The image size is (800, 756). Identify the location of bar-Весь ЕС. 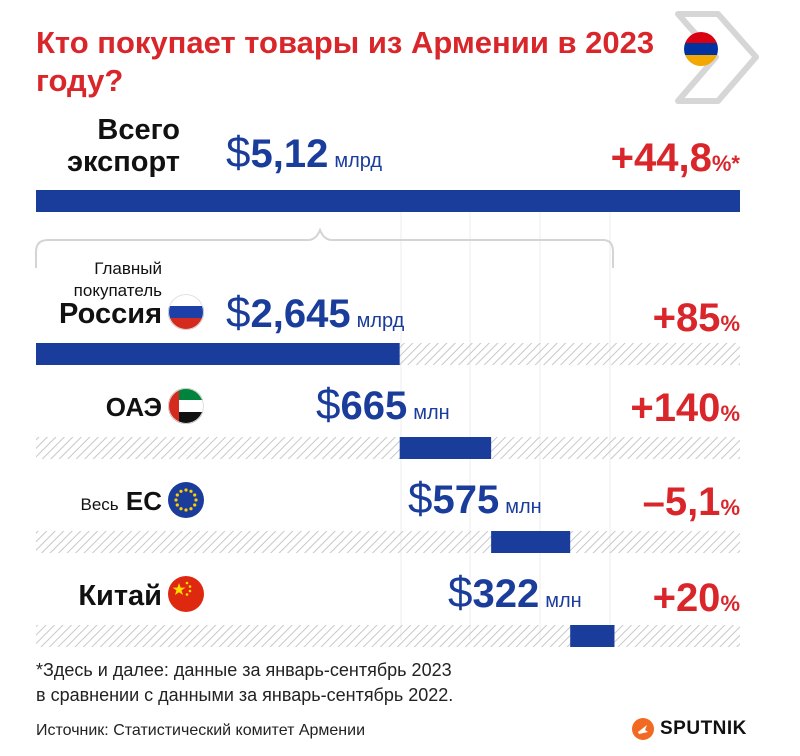
(531, 542).